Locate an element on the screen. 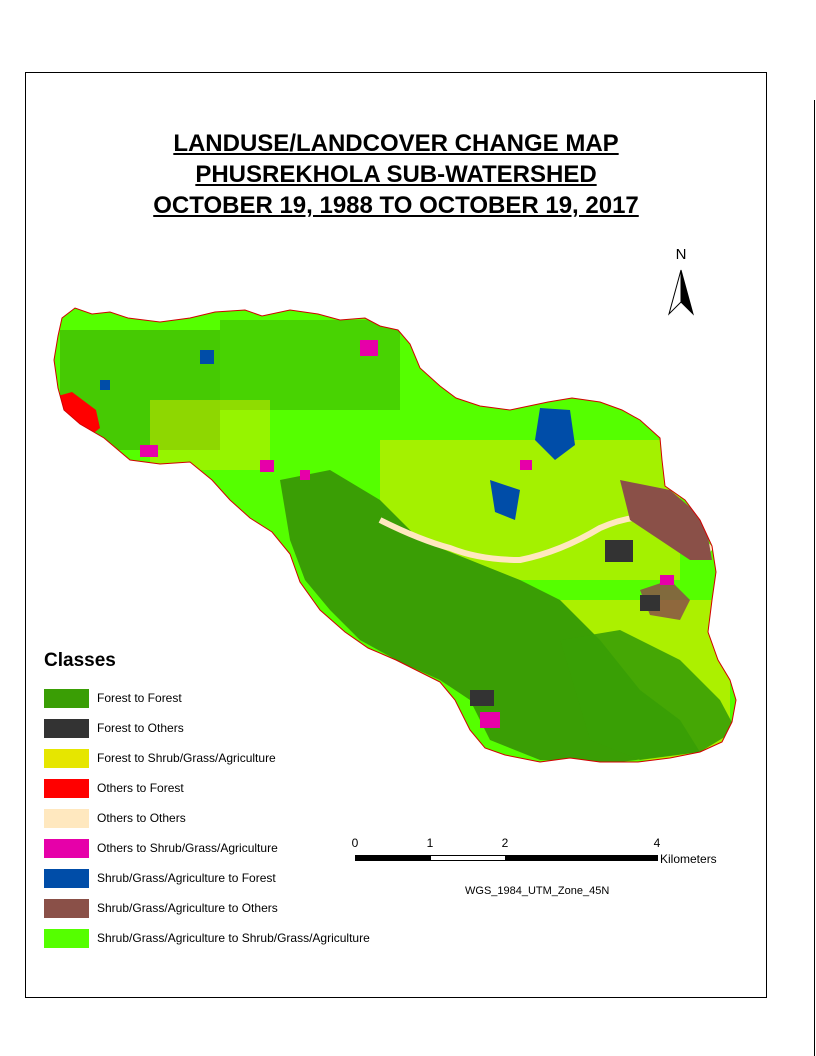 The height and width of the screenshot is (1056, 816). north-arrow-icon is located at coordinates (681, 292).